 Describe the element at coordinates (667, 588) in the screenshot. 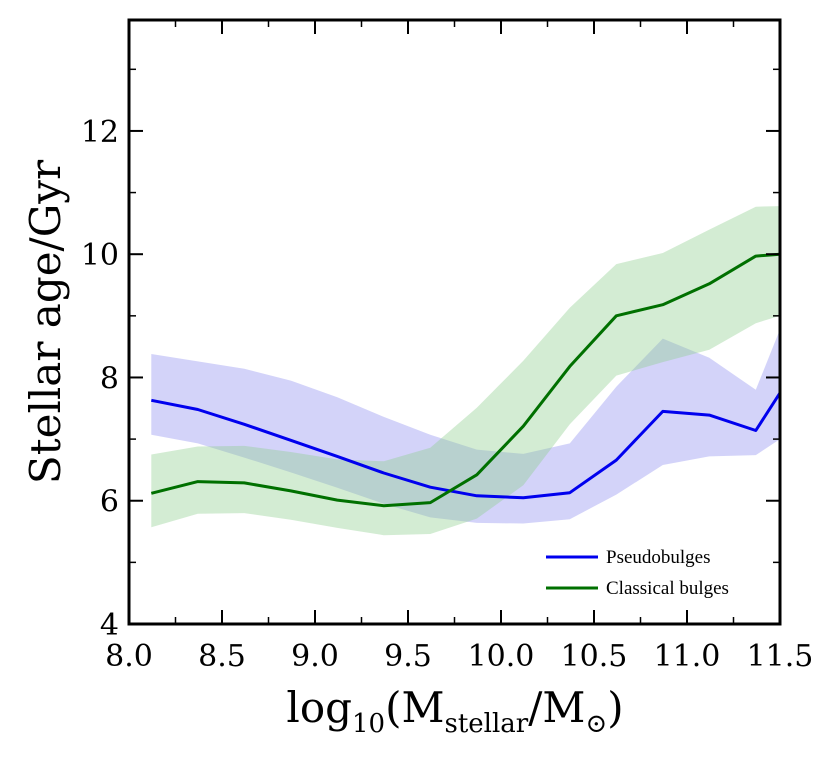

I see `legend-label-classical-bulges: Classical bulges` at that location.